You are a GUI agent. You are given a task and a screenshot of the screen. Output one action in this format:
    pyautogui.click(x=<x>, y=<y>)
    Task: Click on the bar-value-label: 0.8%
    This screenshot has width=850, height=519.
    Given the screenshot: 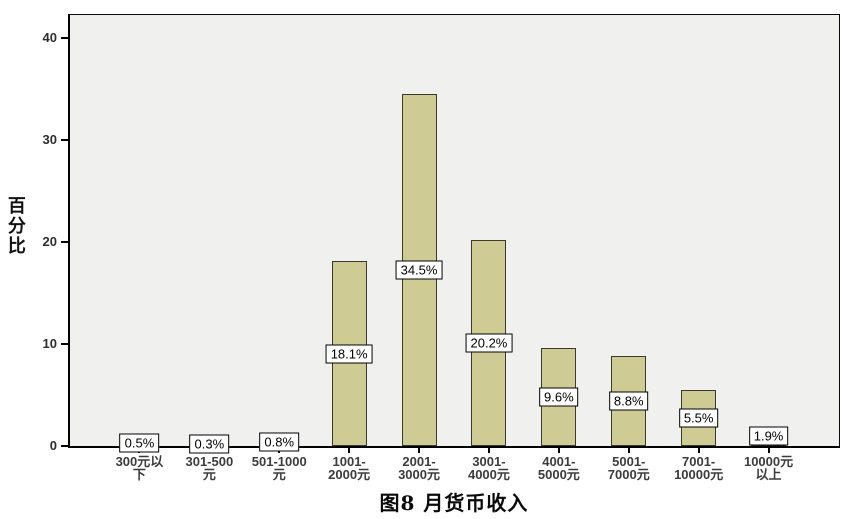 What is the action you would take?
    pyautogui.click(x=279, y=442)
    